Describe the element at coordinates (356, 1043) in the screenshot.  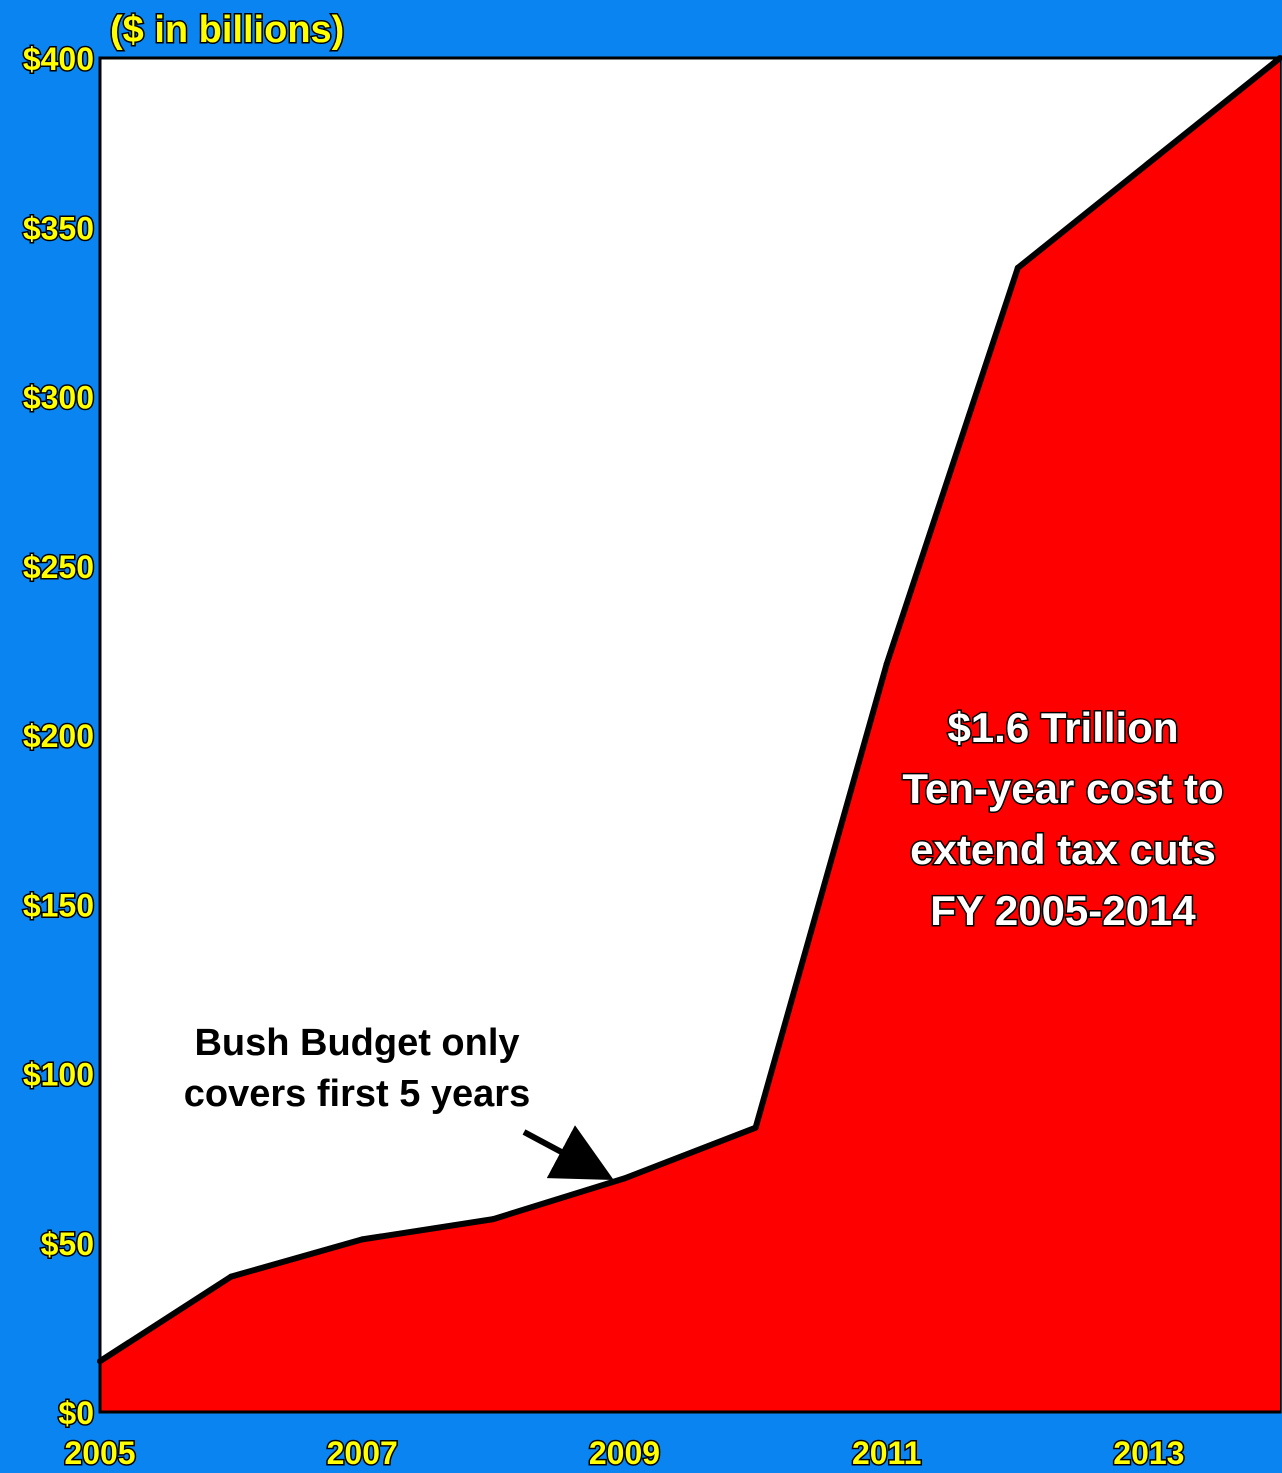
I see `budget-note-line-1: Bush Budget only` at that location.